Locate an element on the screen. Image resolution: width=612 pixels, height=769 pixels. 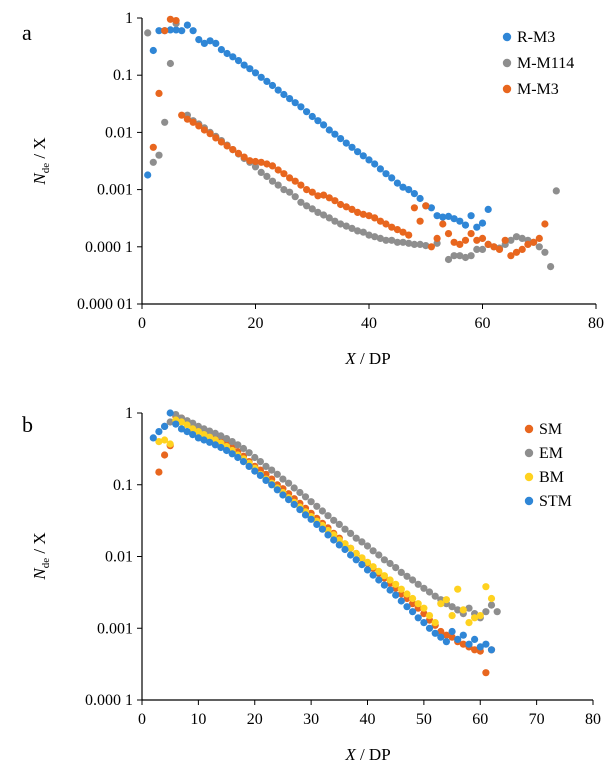
y-tick-label: 0.001 is located at coordinates (115, 190).